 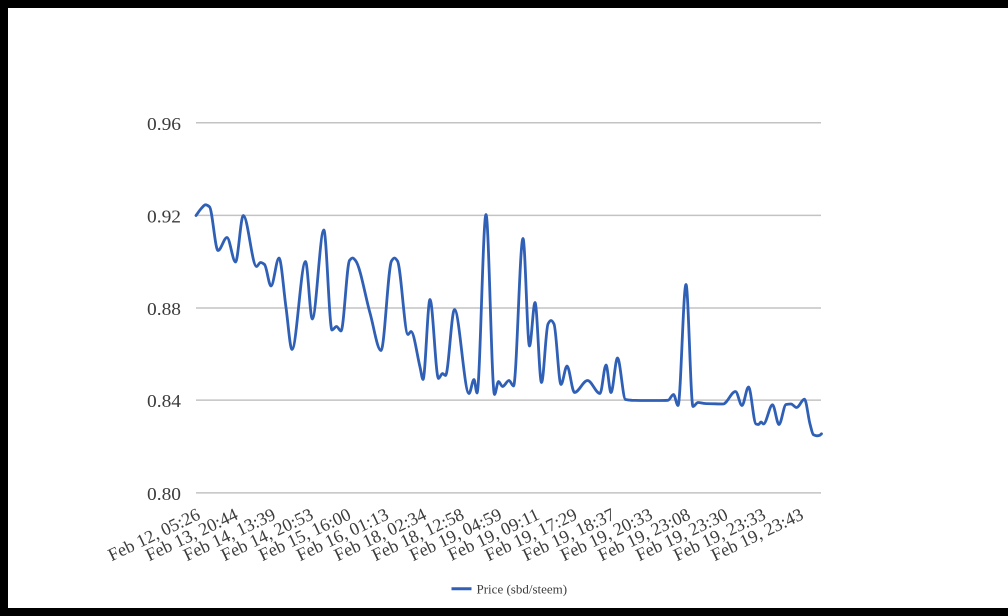 I want to click on svg-text: 0.92, so click(x=164, y=216).